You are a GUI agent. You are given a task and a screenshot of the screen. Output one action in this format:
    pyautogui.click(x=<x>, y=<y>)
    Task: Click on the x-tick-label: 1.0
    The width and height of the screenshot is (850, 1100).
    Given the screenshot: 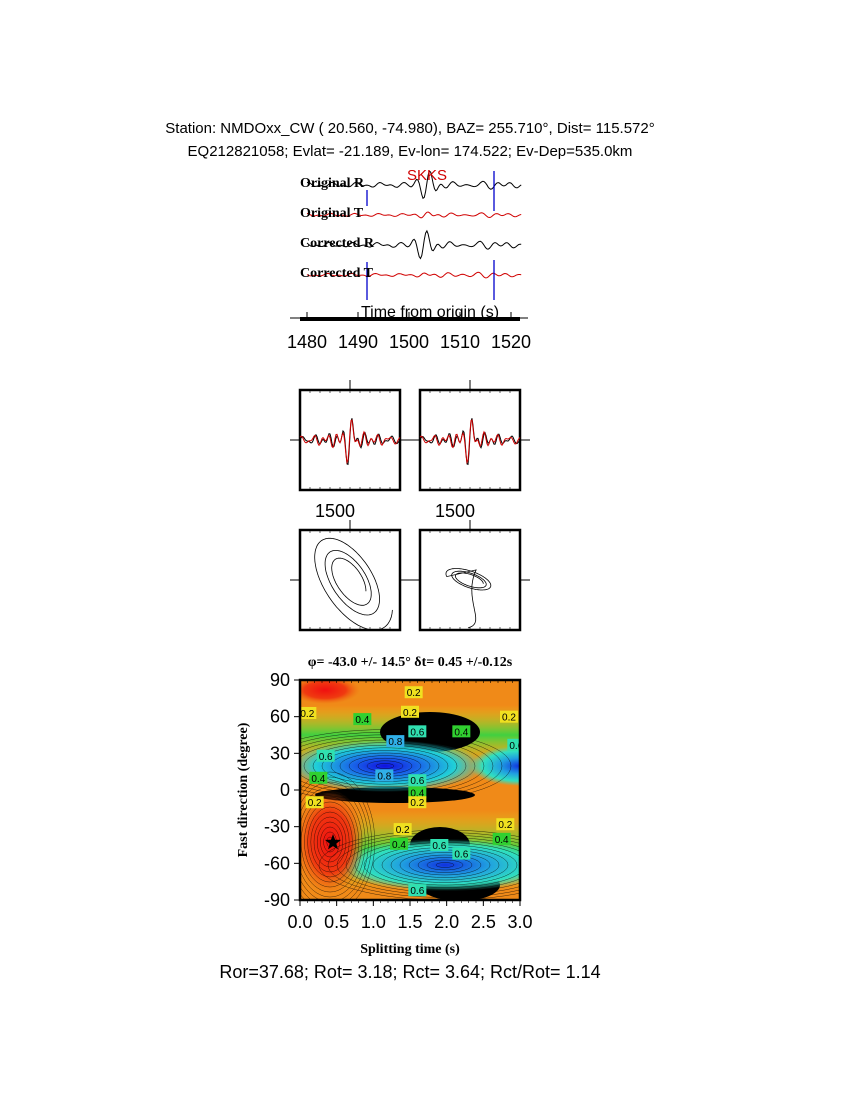 What is the action you would take?
    pyautogui.click(x=373, y=922)
    